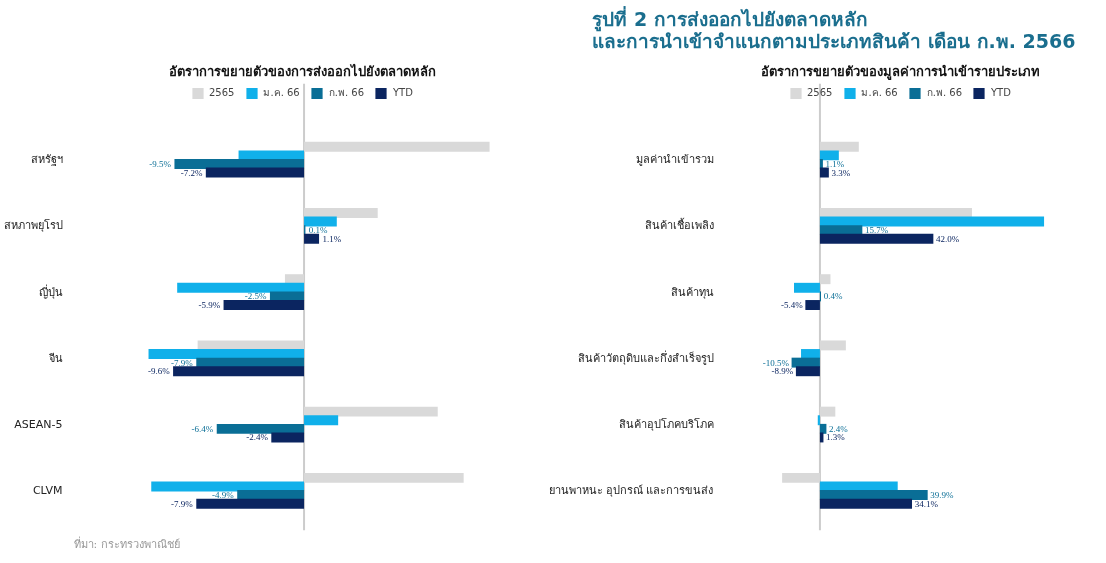  Describe the element at coordinates (836, 437) in the screenshot. I see `data-label: 1.3%` at that location.